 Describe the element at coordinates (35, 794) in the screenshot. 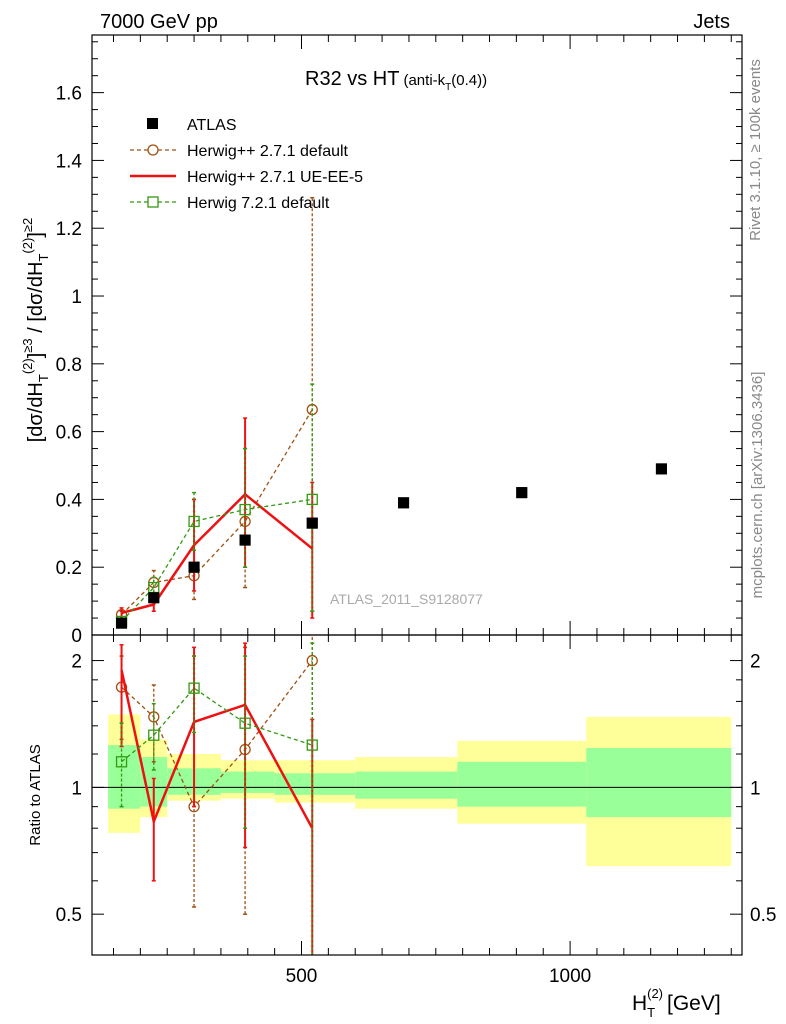

I see `ratio-ylabel: Ratio to ATLAS` at that location.